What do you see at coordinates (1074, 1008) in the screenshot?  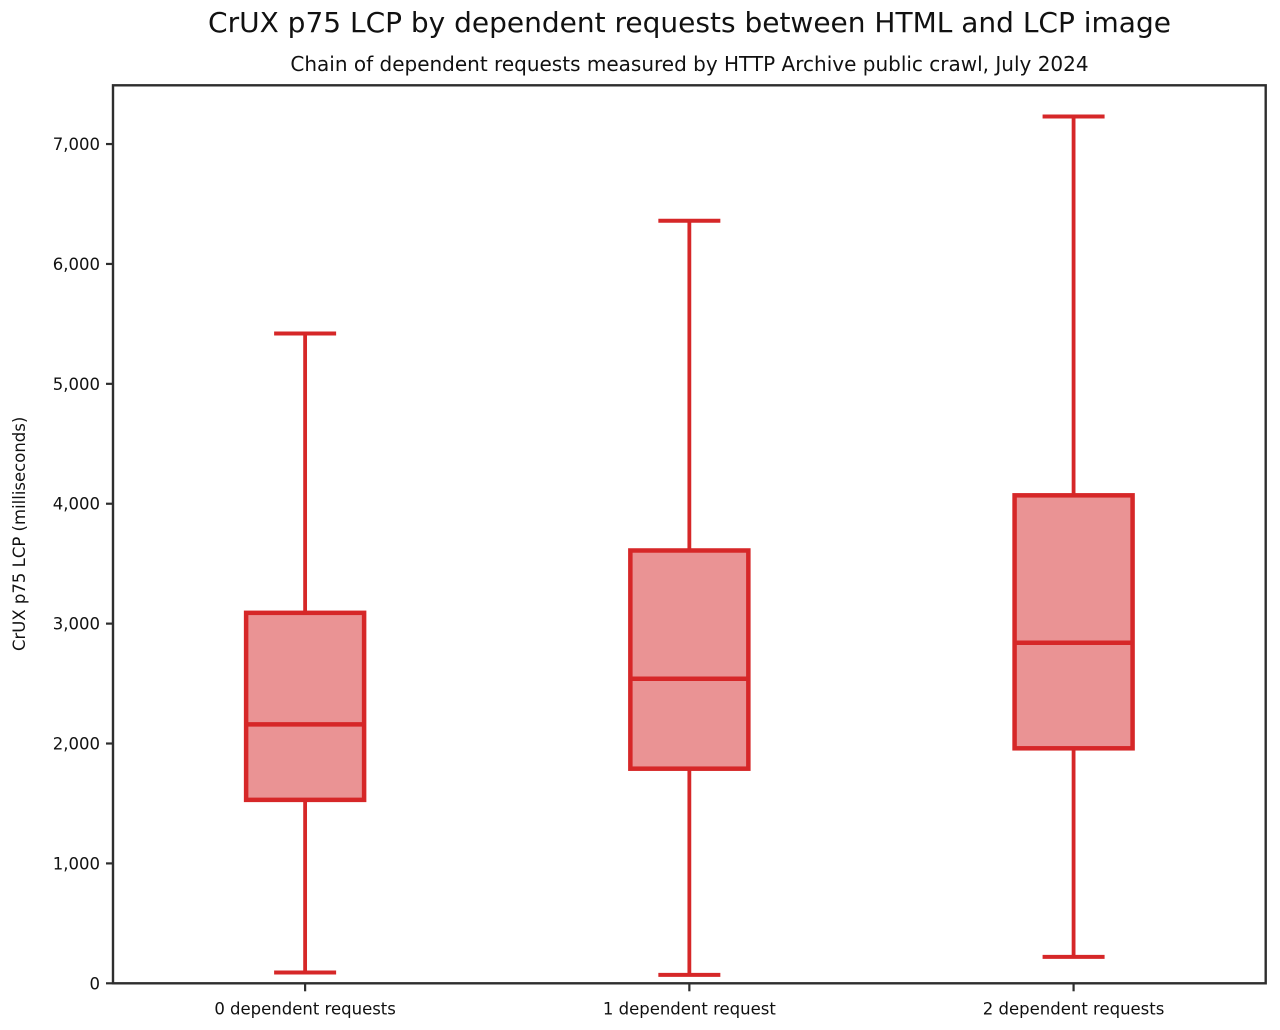 I see `x-tick-label: 2 dependent requests` at bounding box center [1074, 1008].